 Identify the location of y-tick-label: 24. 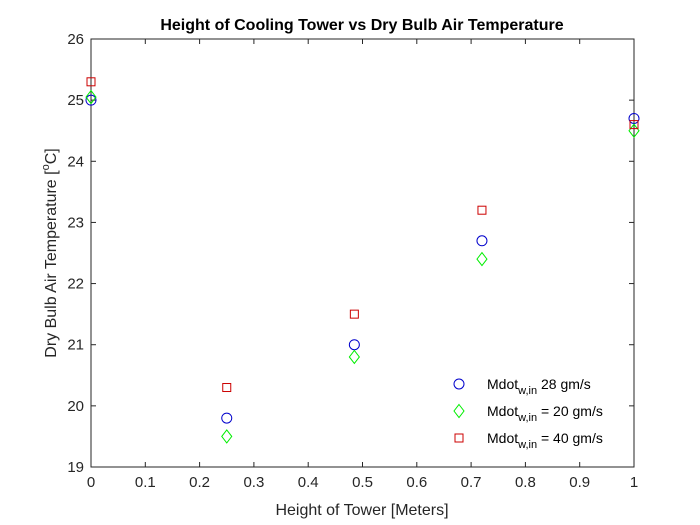
(75, 161).